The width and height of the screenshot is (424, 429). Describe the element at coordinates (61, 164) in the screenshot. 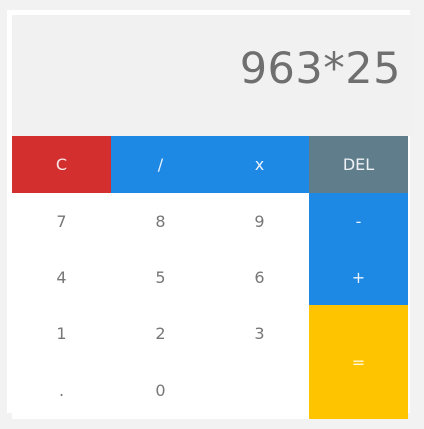

I see `clear-button: C` at that location.